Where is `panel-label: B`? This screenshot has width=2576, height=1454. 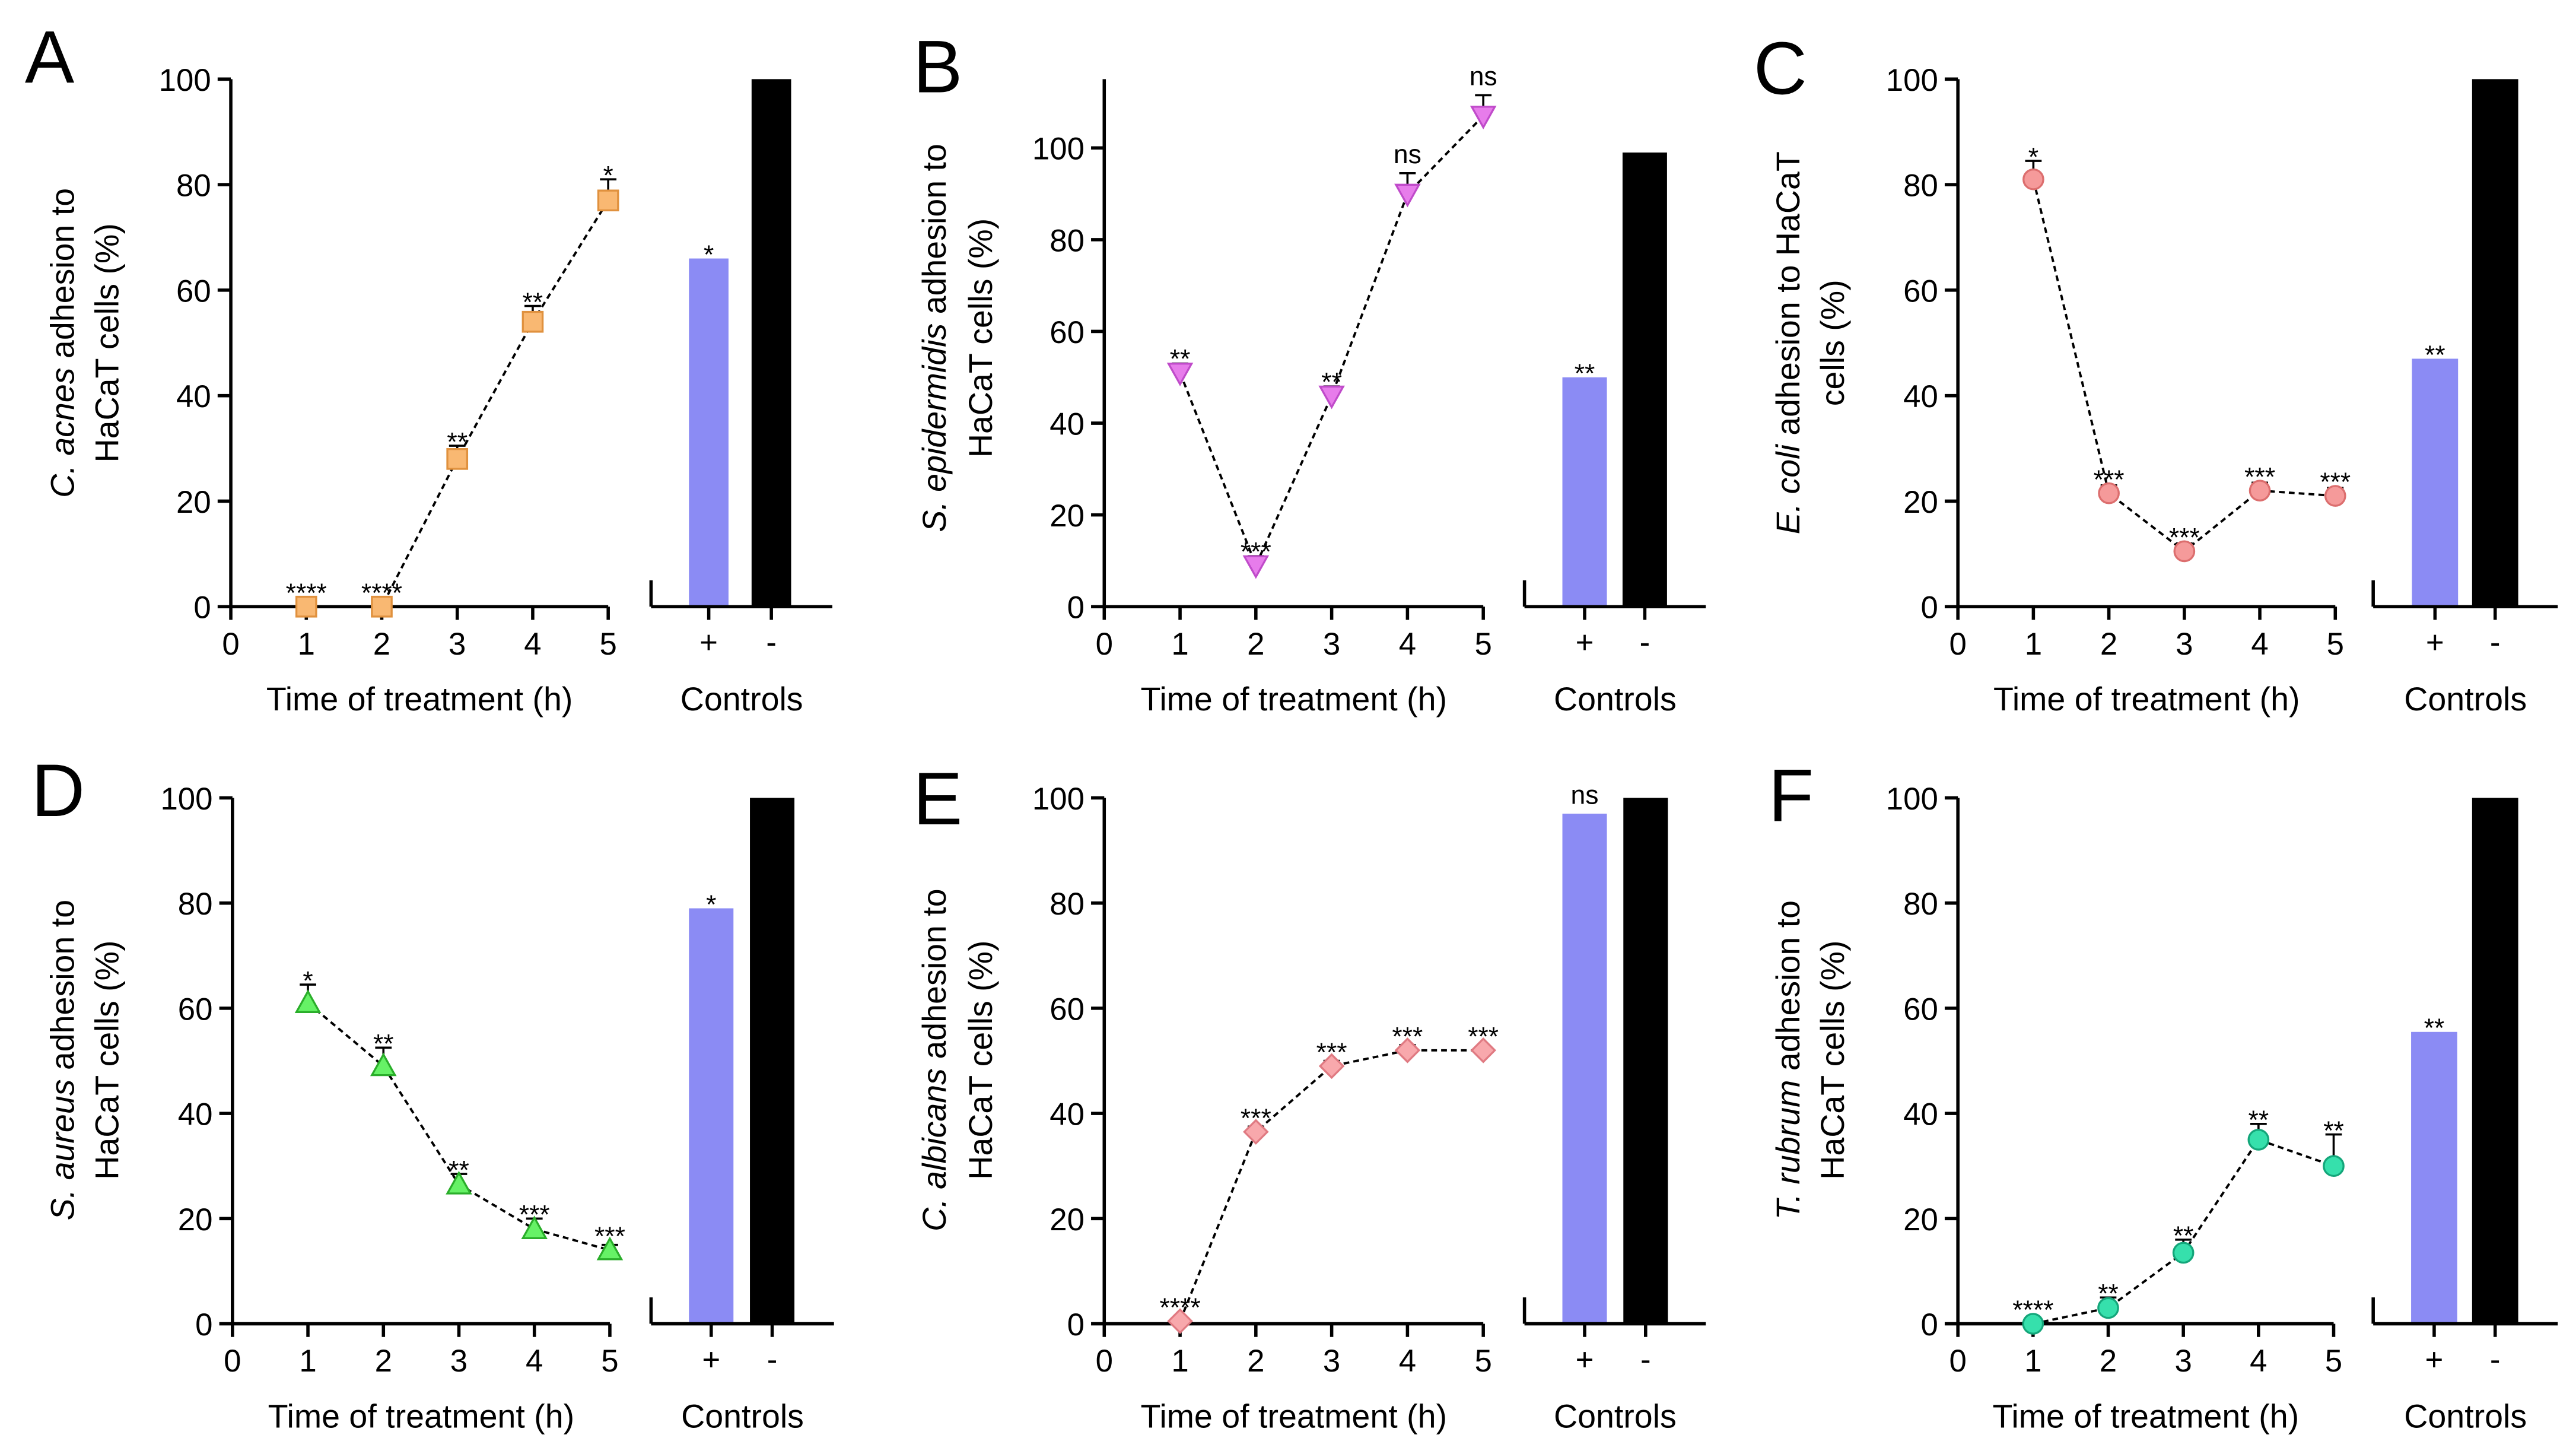
panel-label: B is located at coordinates (937, 67).